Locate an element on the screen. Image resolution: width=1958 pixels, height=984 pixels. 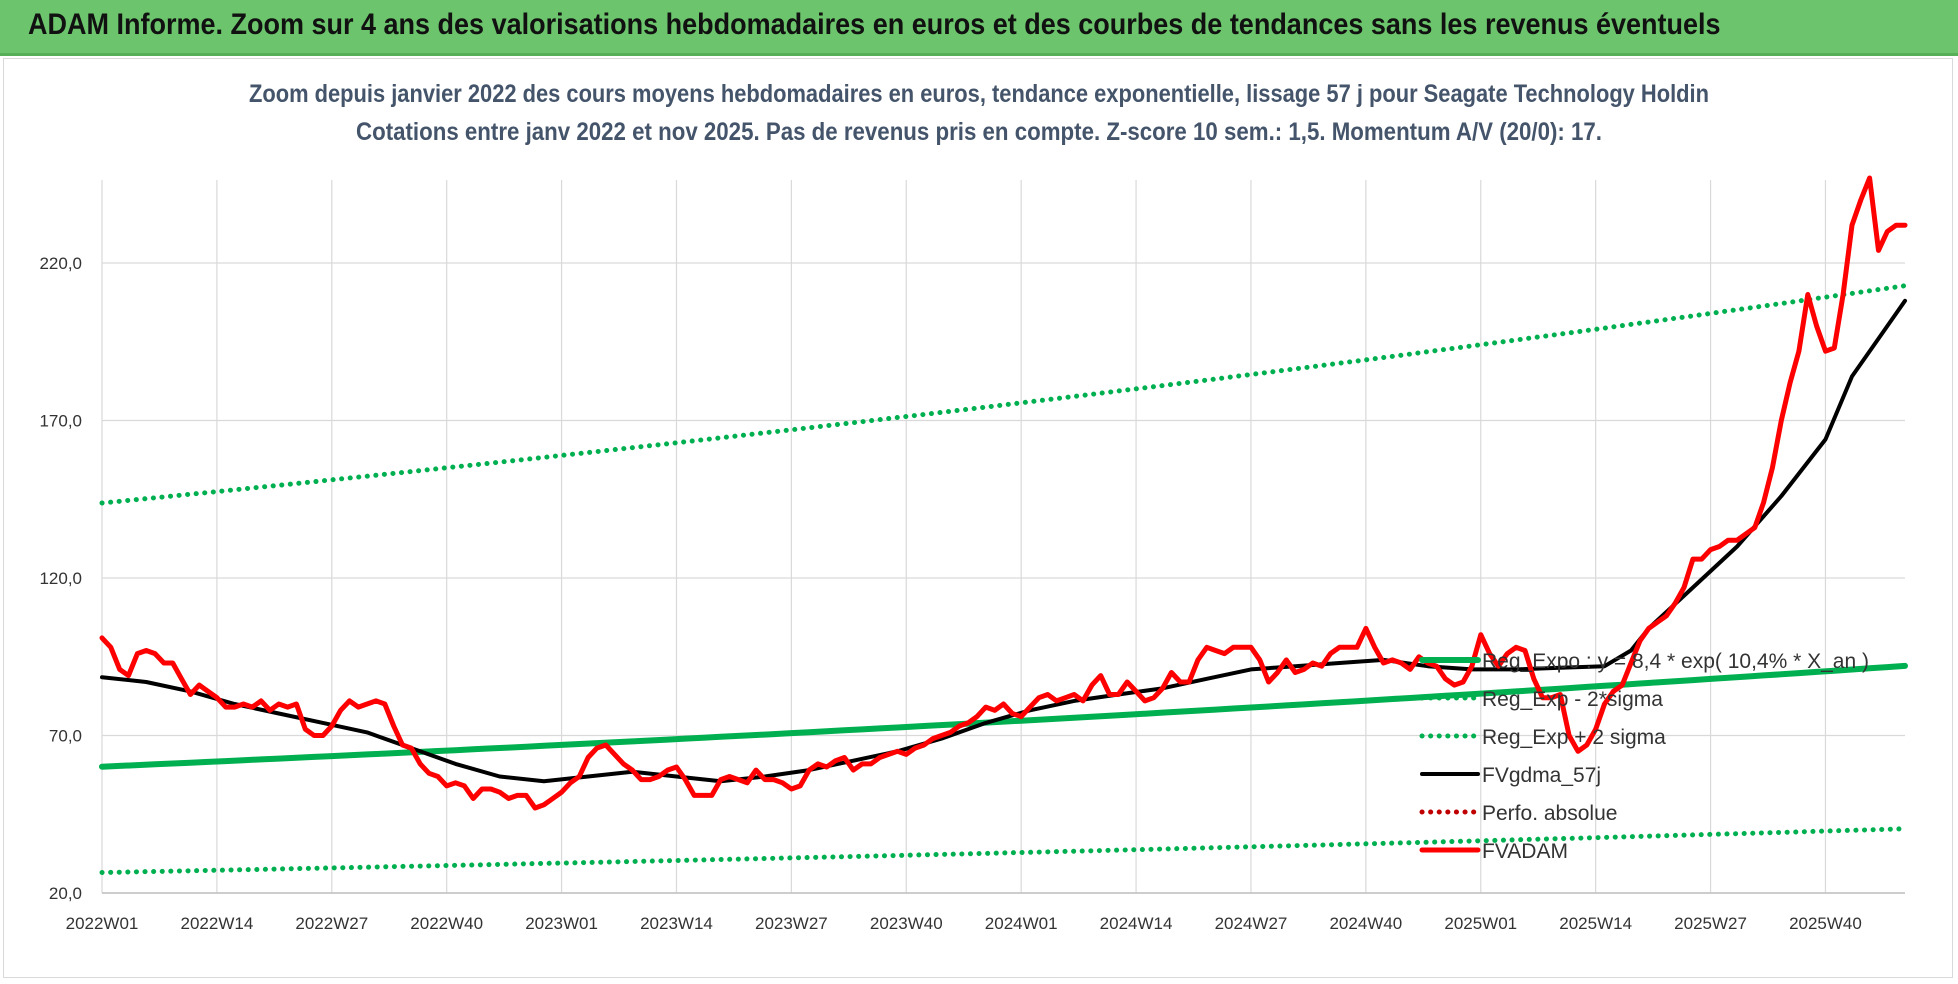
x-tick-label: 2024W14 is located at coordinates (1136, 923).